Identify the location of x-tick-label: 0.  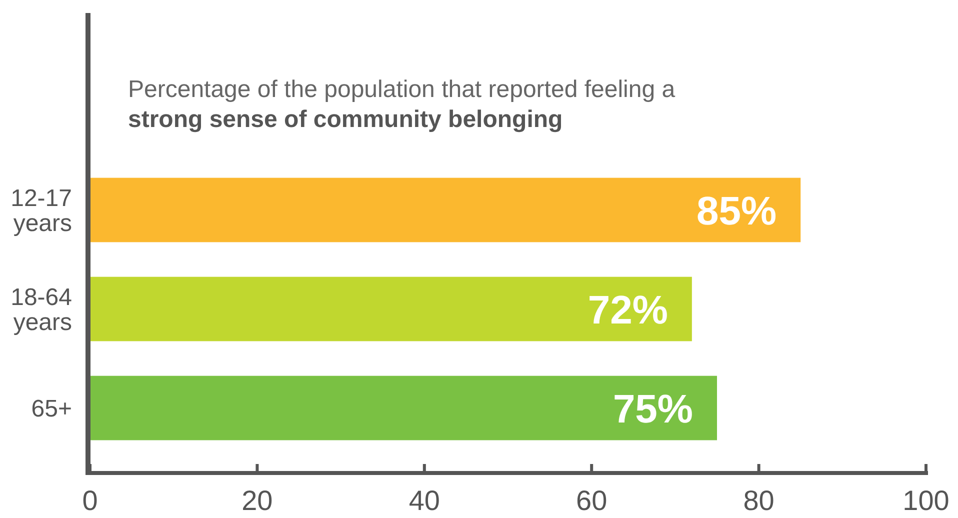
(90, 500).